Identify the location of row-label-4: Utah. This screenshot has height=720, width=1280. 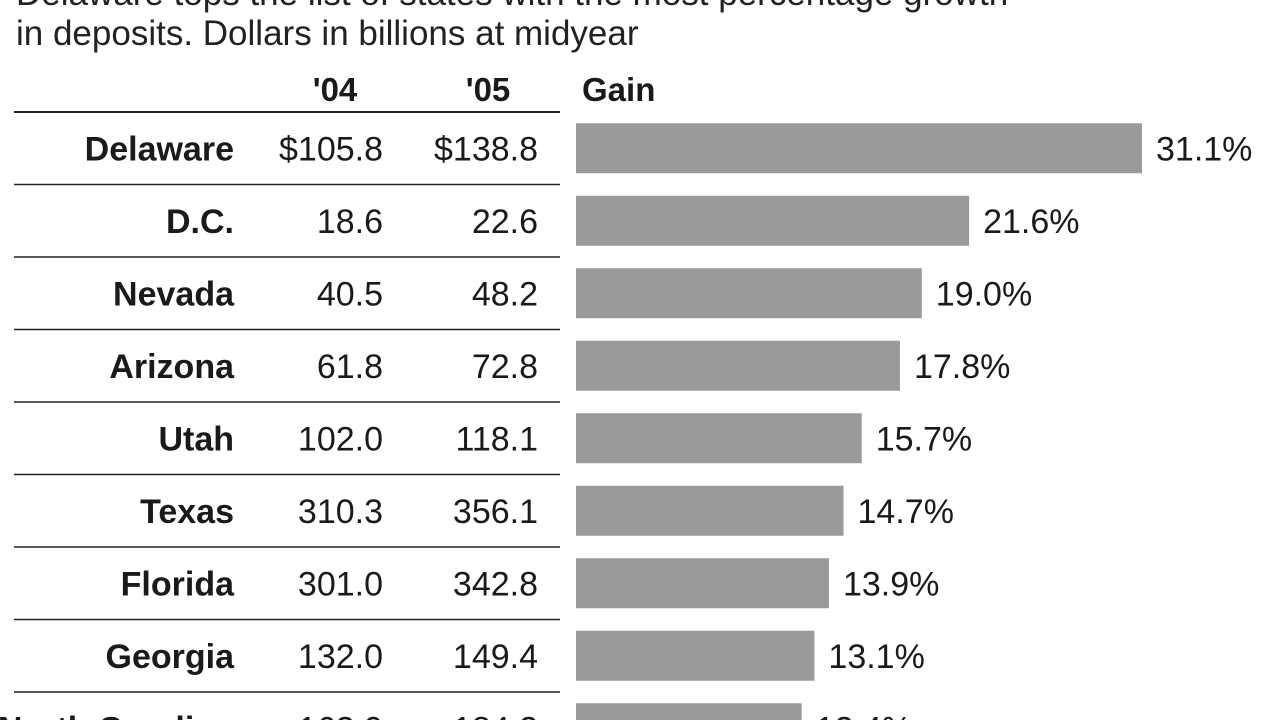
(196, 439).